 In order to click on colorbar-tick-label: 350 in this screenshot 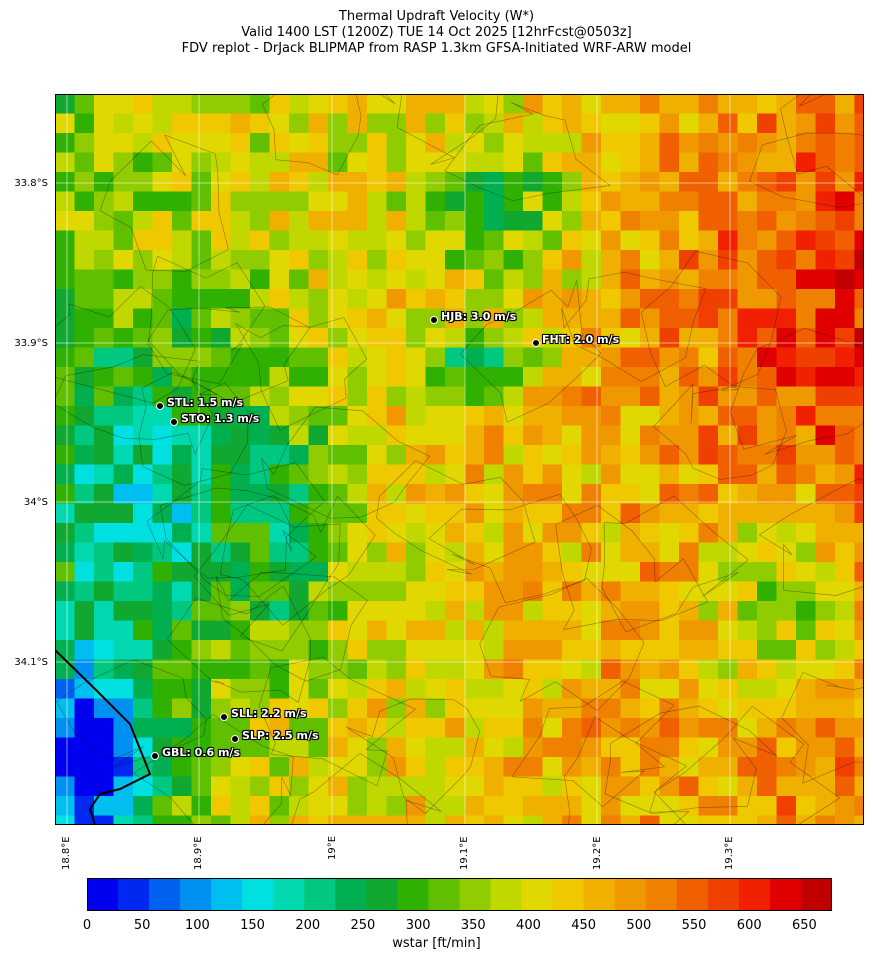, I will do `click(473, 925)`.